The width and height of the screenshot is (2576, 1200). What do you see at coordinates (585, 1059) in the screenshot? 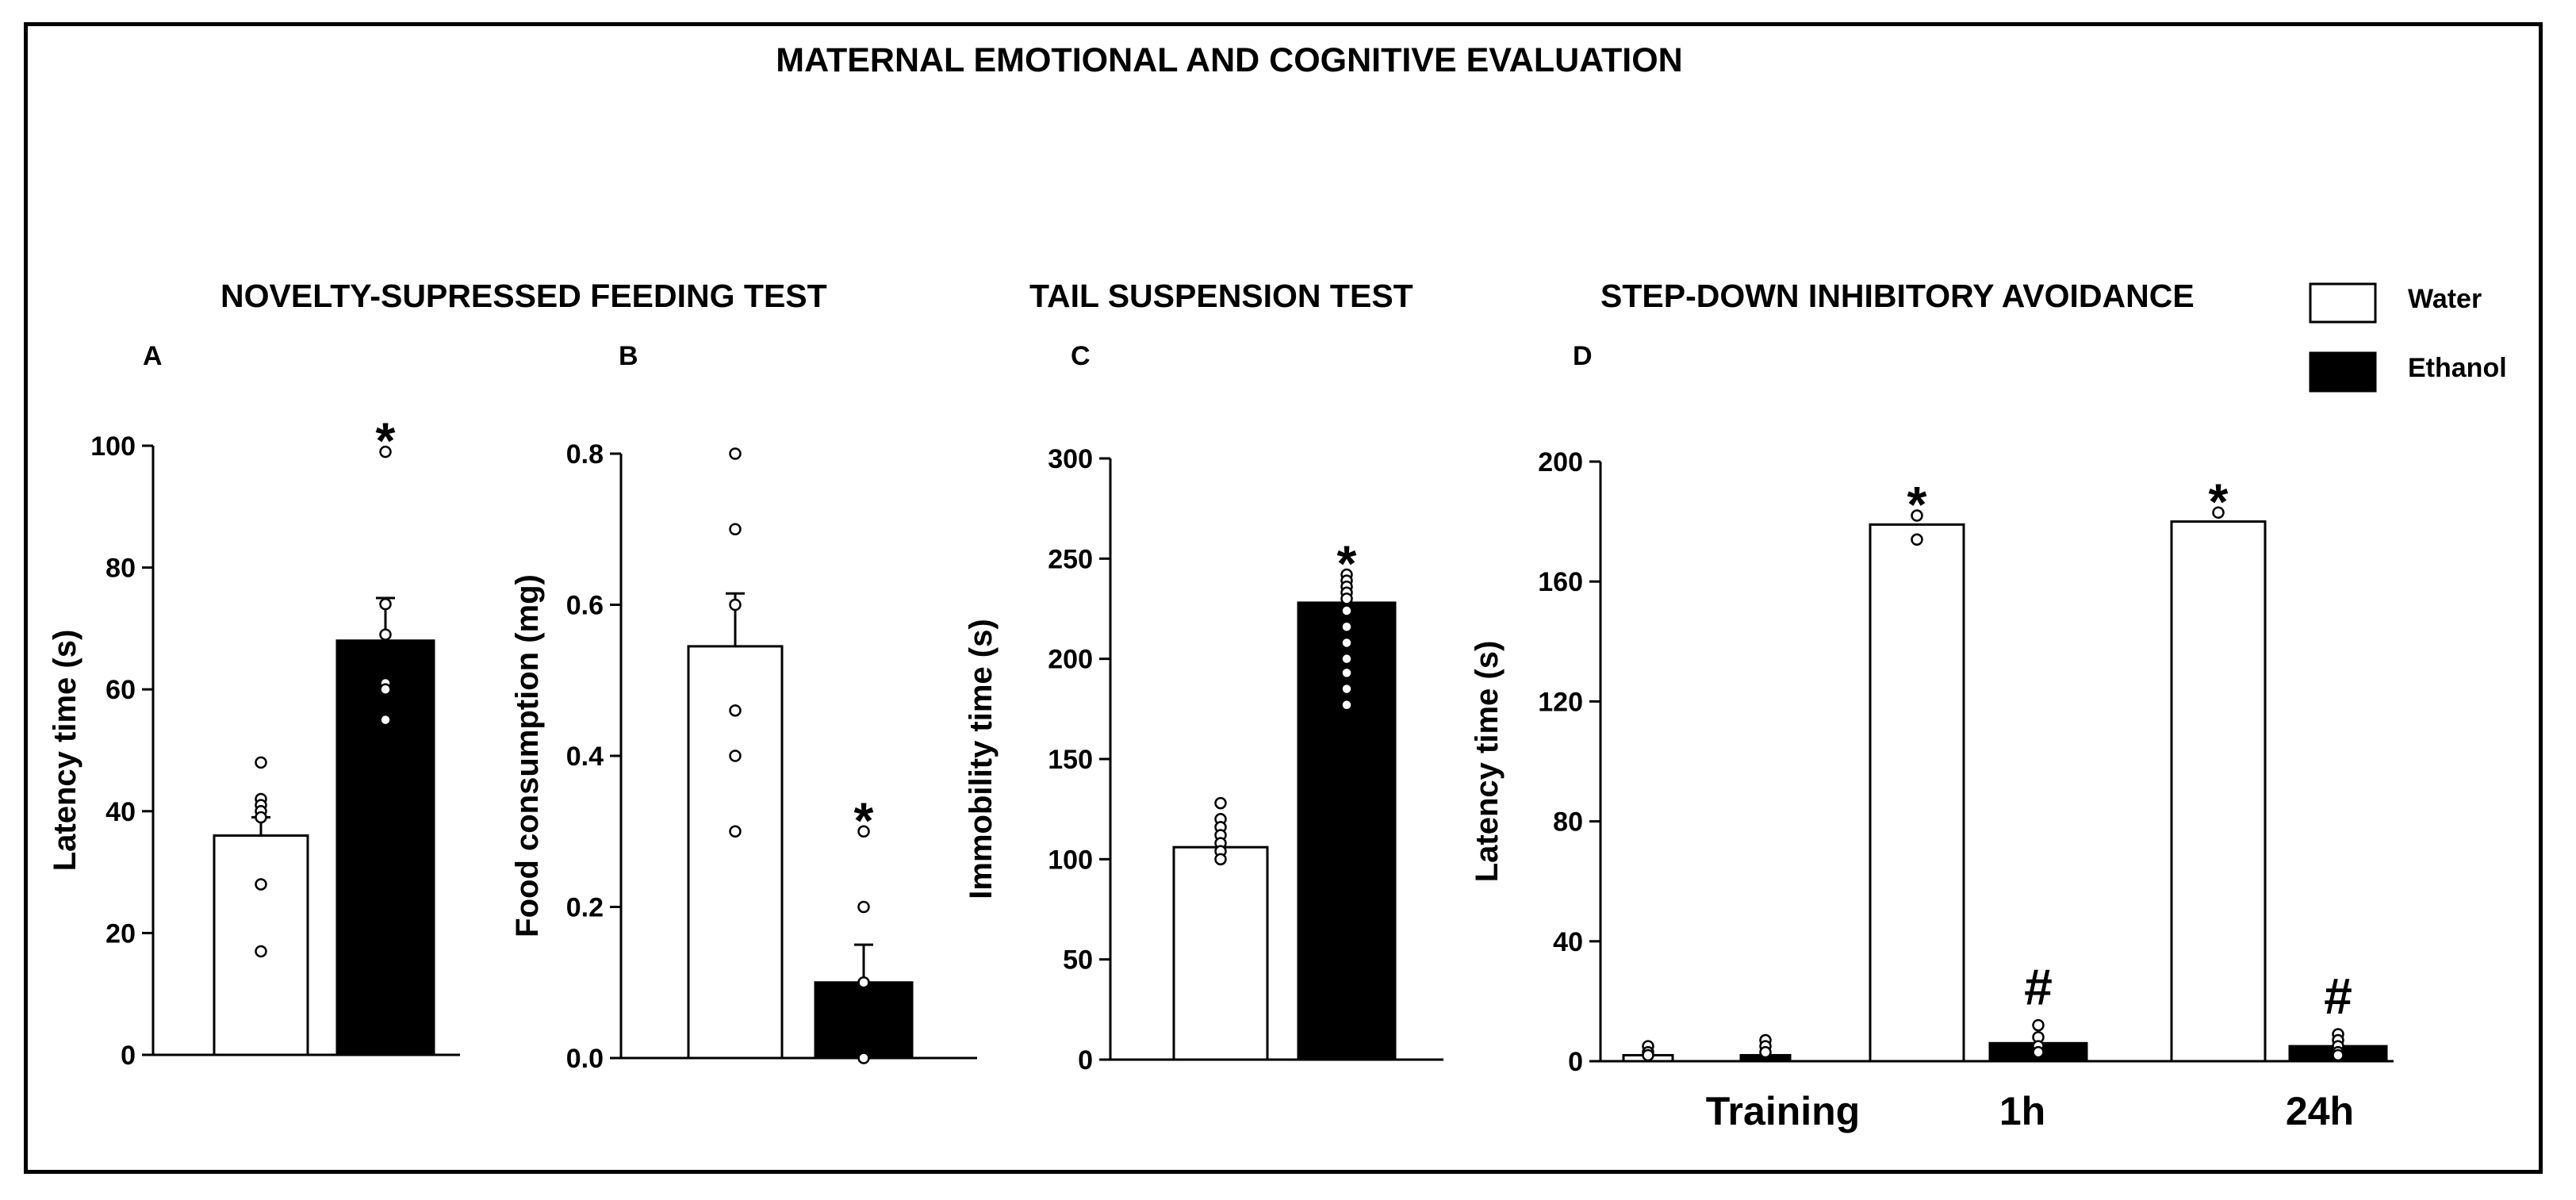
I see `y-tick-label-b: 0.0` at bounding box center [585, 1059].